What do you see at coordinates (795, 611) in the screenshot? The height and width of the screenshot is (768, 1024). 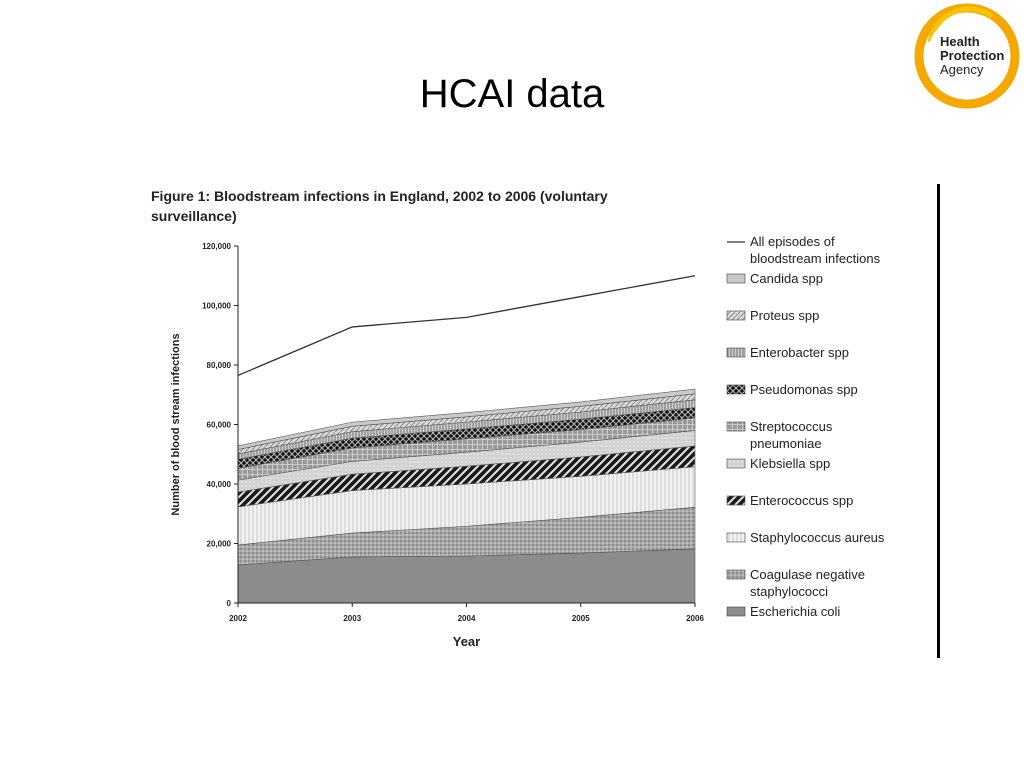 I see `legend-label-escherichia-coli: Escherichia coli` at bounding box center [795, 611].